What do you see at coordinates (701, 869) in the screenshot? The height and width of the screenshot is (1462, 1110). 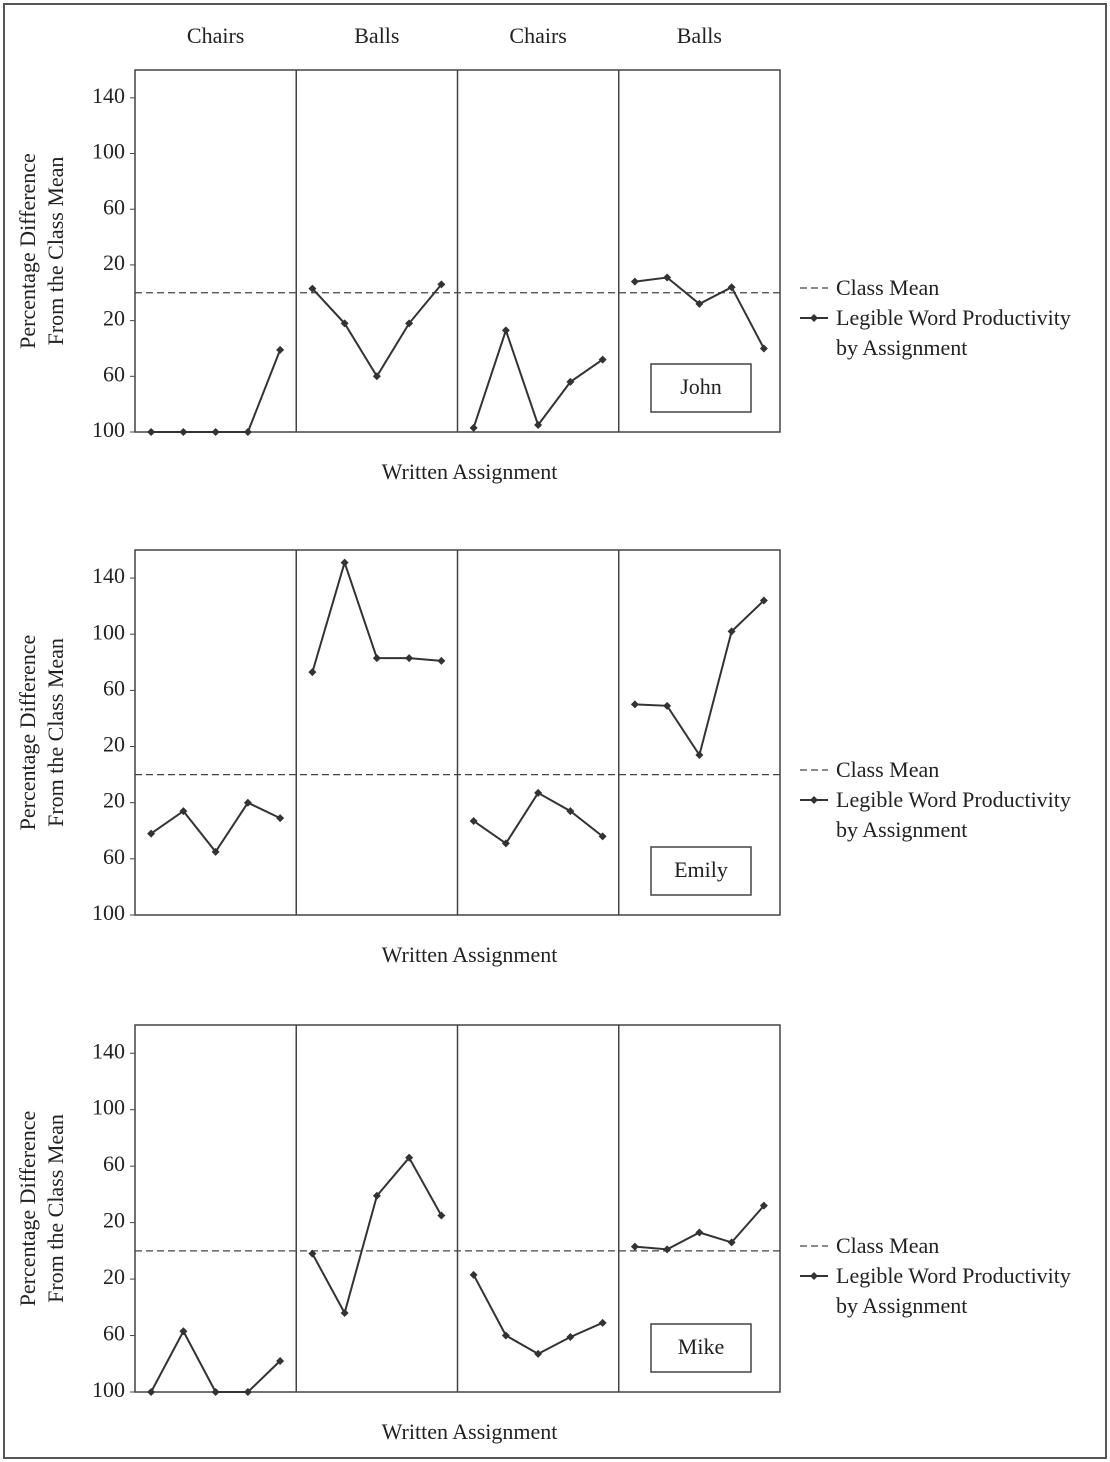 I see `student-name: Emily` at bounding box center [701, 869].